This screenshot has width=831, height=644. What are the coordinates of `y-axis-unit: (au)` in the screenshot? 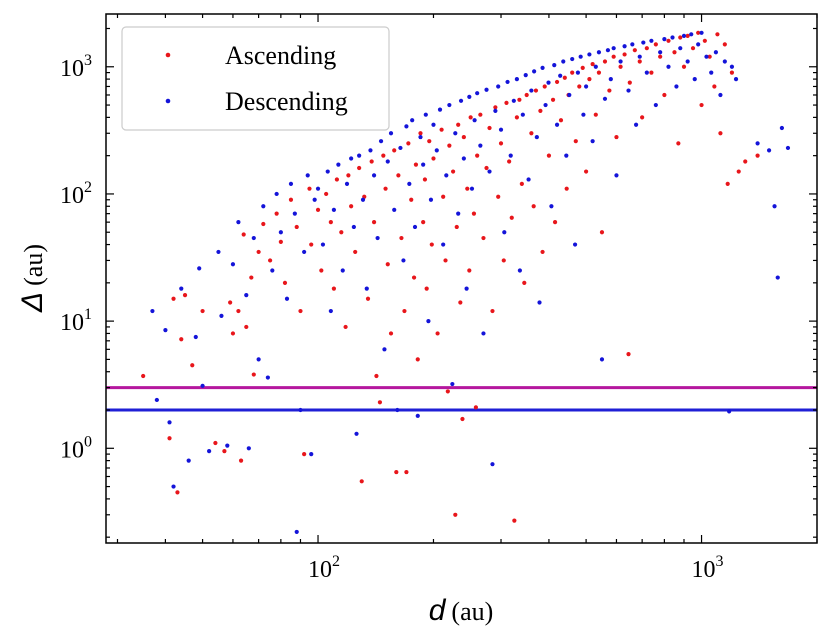 It's located at (33, 265).